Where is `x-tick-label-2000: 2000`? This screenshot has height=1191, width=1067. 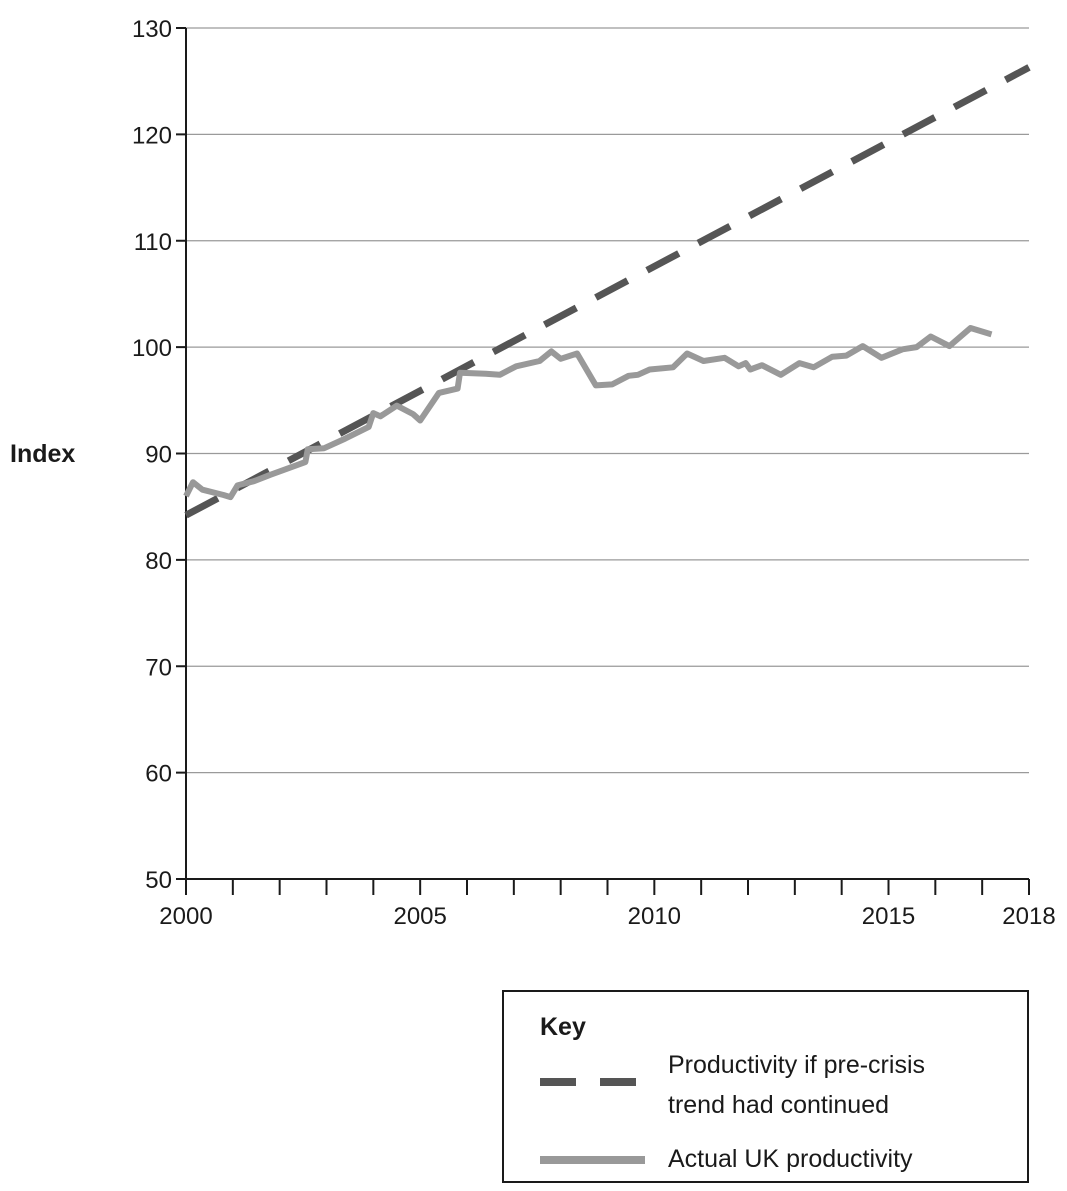
x-tick-label-2000: 2000 is located at coordinates (185, 916).